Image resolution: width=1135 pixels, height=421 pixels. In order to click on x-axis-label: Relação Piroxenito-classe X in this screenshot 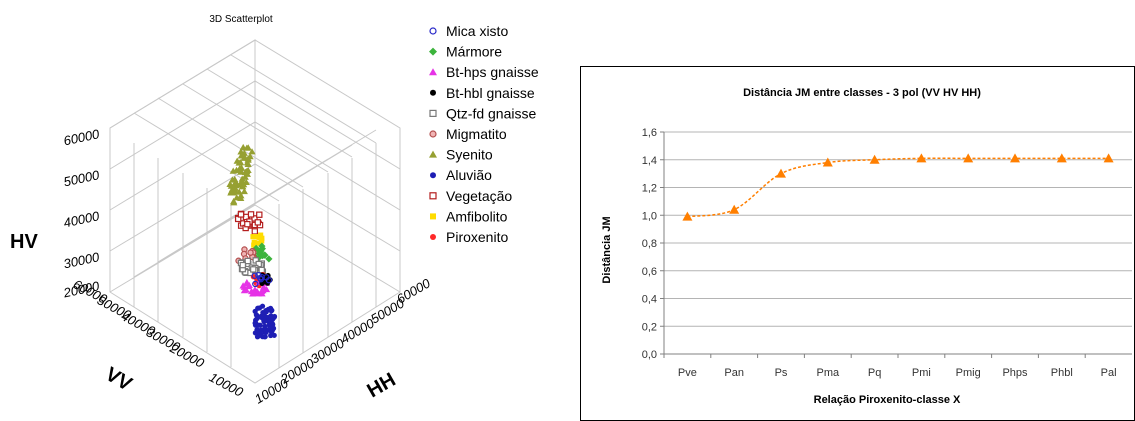, I will do `click(887, 400)`.